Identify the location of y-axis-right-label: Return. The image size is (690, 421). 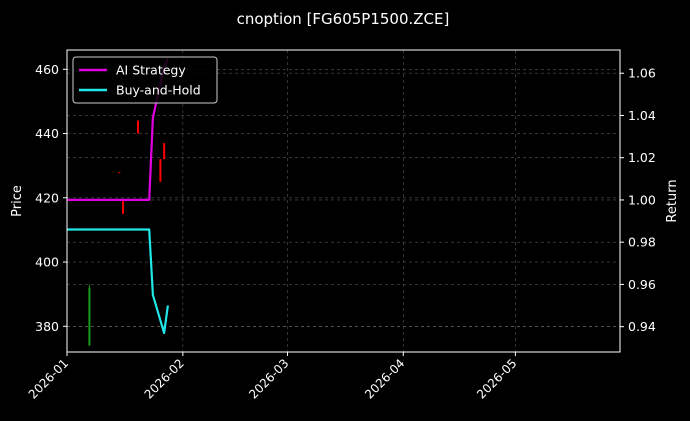
(672, 200).